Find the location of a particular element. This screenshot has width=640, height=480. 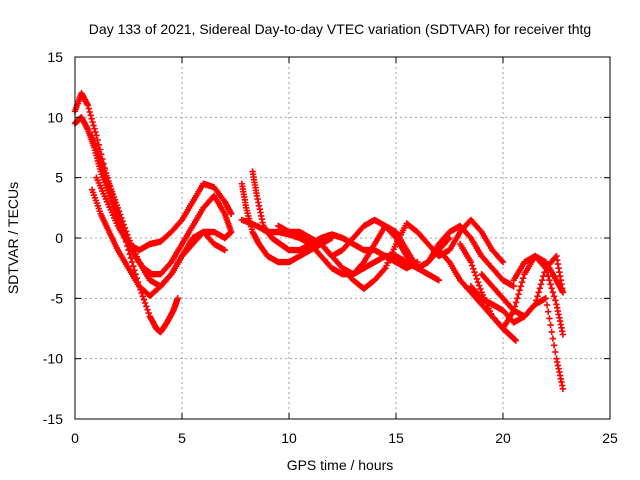

x-axis-label: GPS time / hours is located at coordinates (340, 465).